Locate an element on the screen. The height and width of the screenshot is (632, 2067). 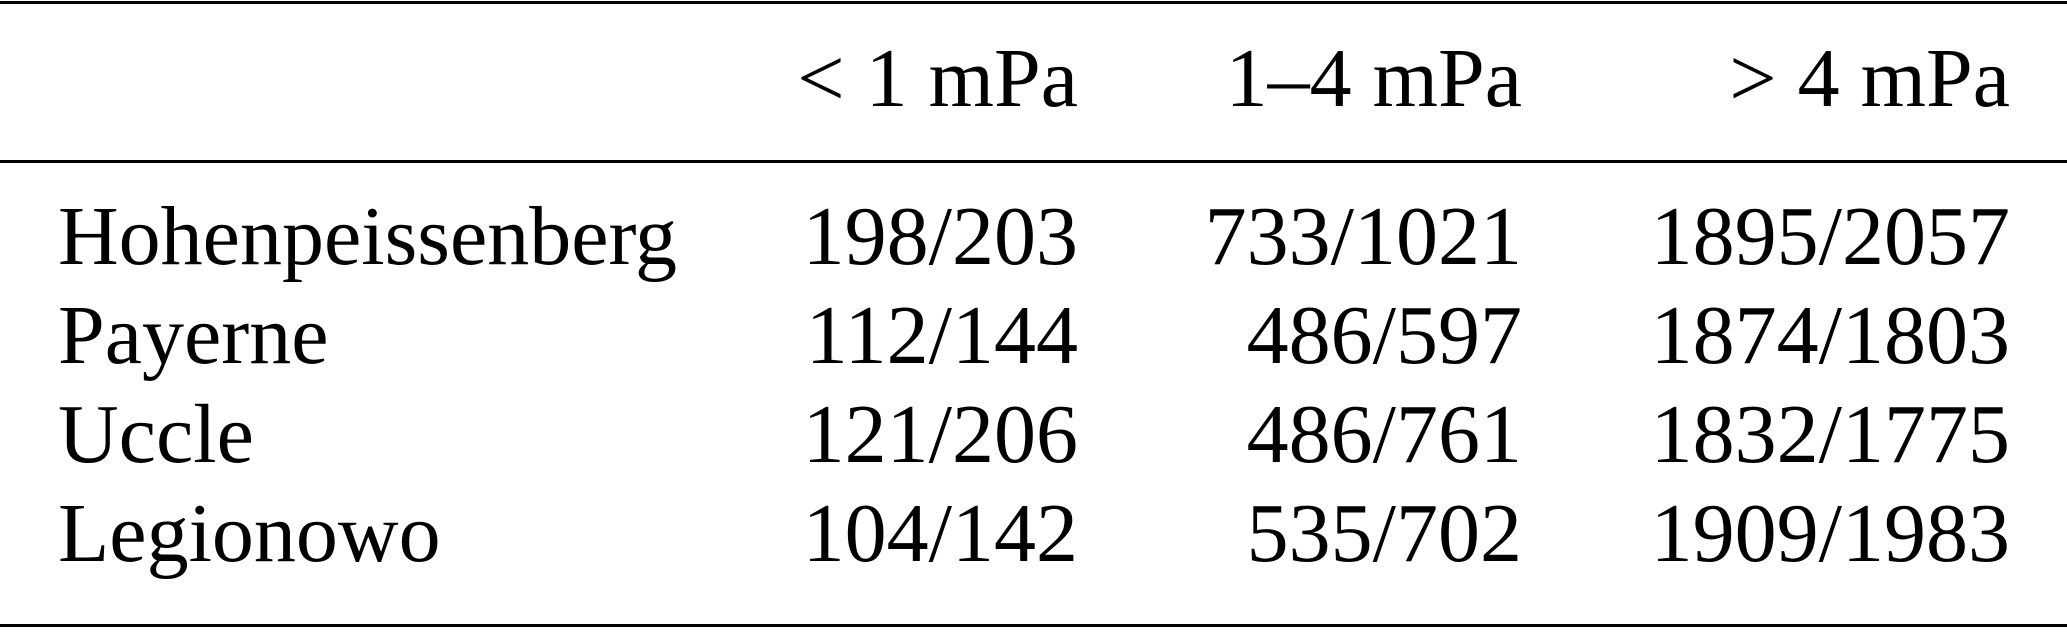
station-name: Hohenpeissenberg is located at coordinates (367, 236).